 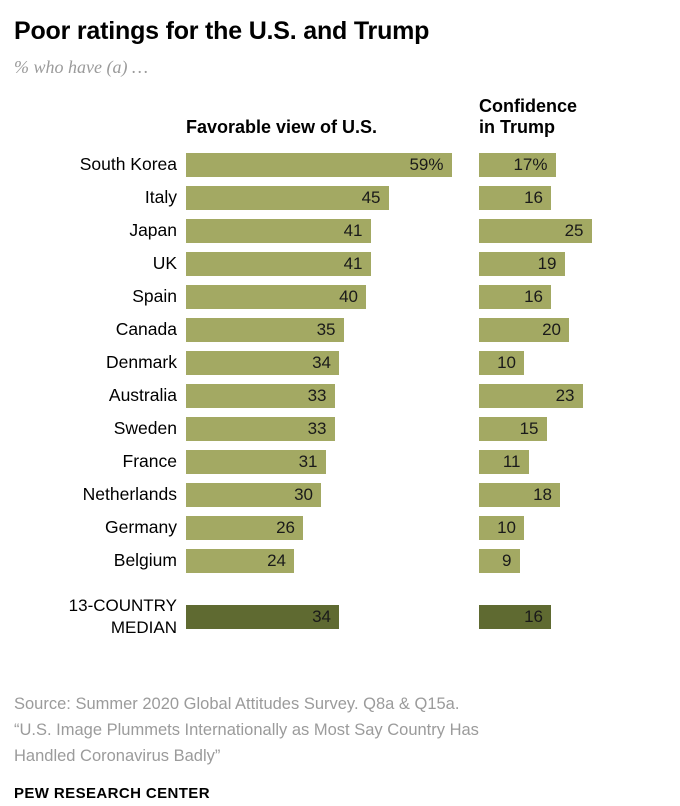 What do you see at coordinates (524, 329) in the screenshot?
I see `confidence-bar: 20` at bounding box center [524, 329].